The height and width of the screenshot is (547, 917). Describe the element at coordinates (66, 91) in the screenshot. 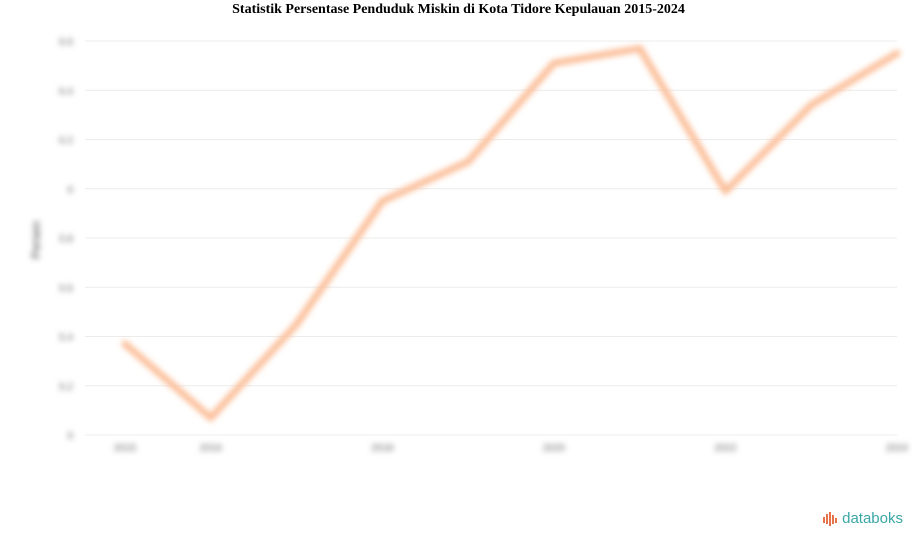

I see `y-tick-label: 6.4` at that location.